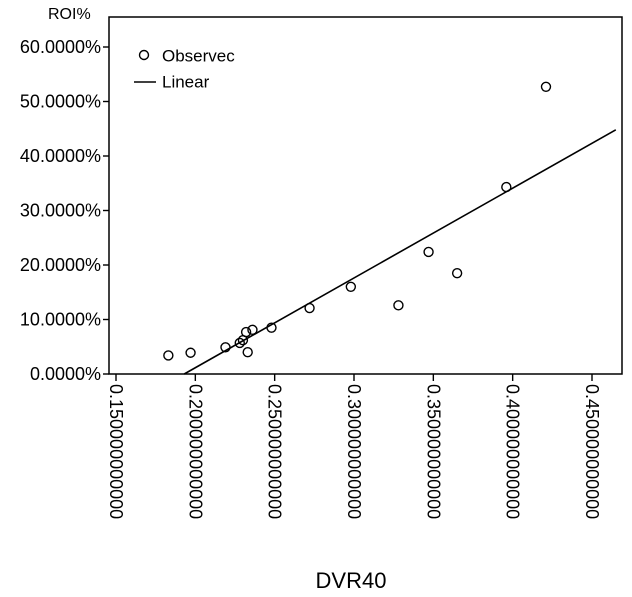 The image size is (632, 597). What do you see at coordinates (275, 451) in the screenshot?
I see `x-tick-label: 0.250000000000` at bounding box center [275, 451].